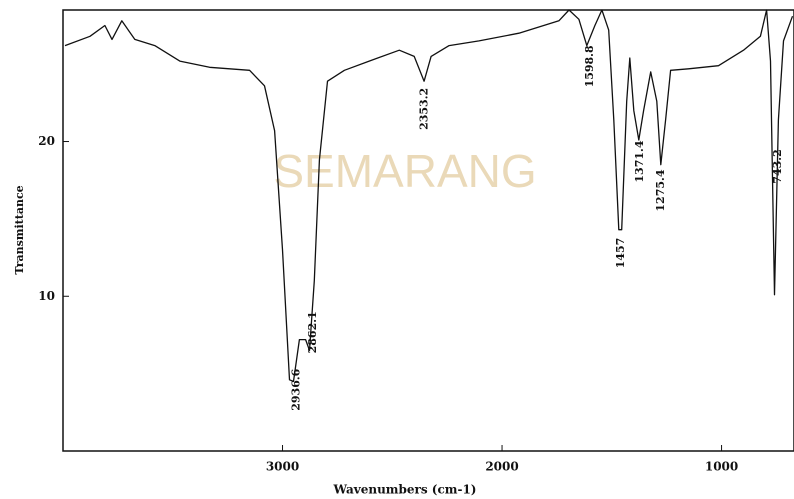  Describe the element at coordinates (404, 171) in the screenshot. I see `watermark: SEMARANG` at that location.